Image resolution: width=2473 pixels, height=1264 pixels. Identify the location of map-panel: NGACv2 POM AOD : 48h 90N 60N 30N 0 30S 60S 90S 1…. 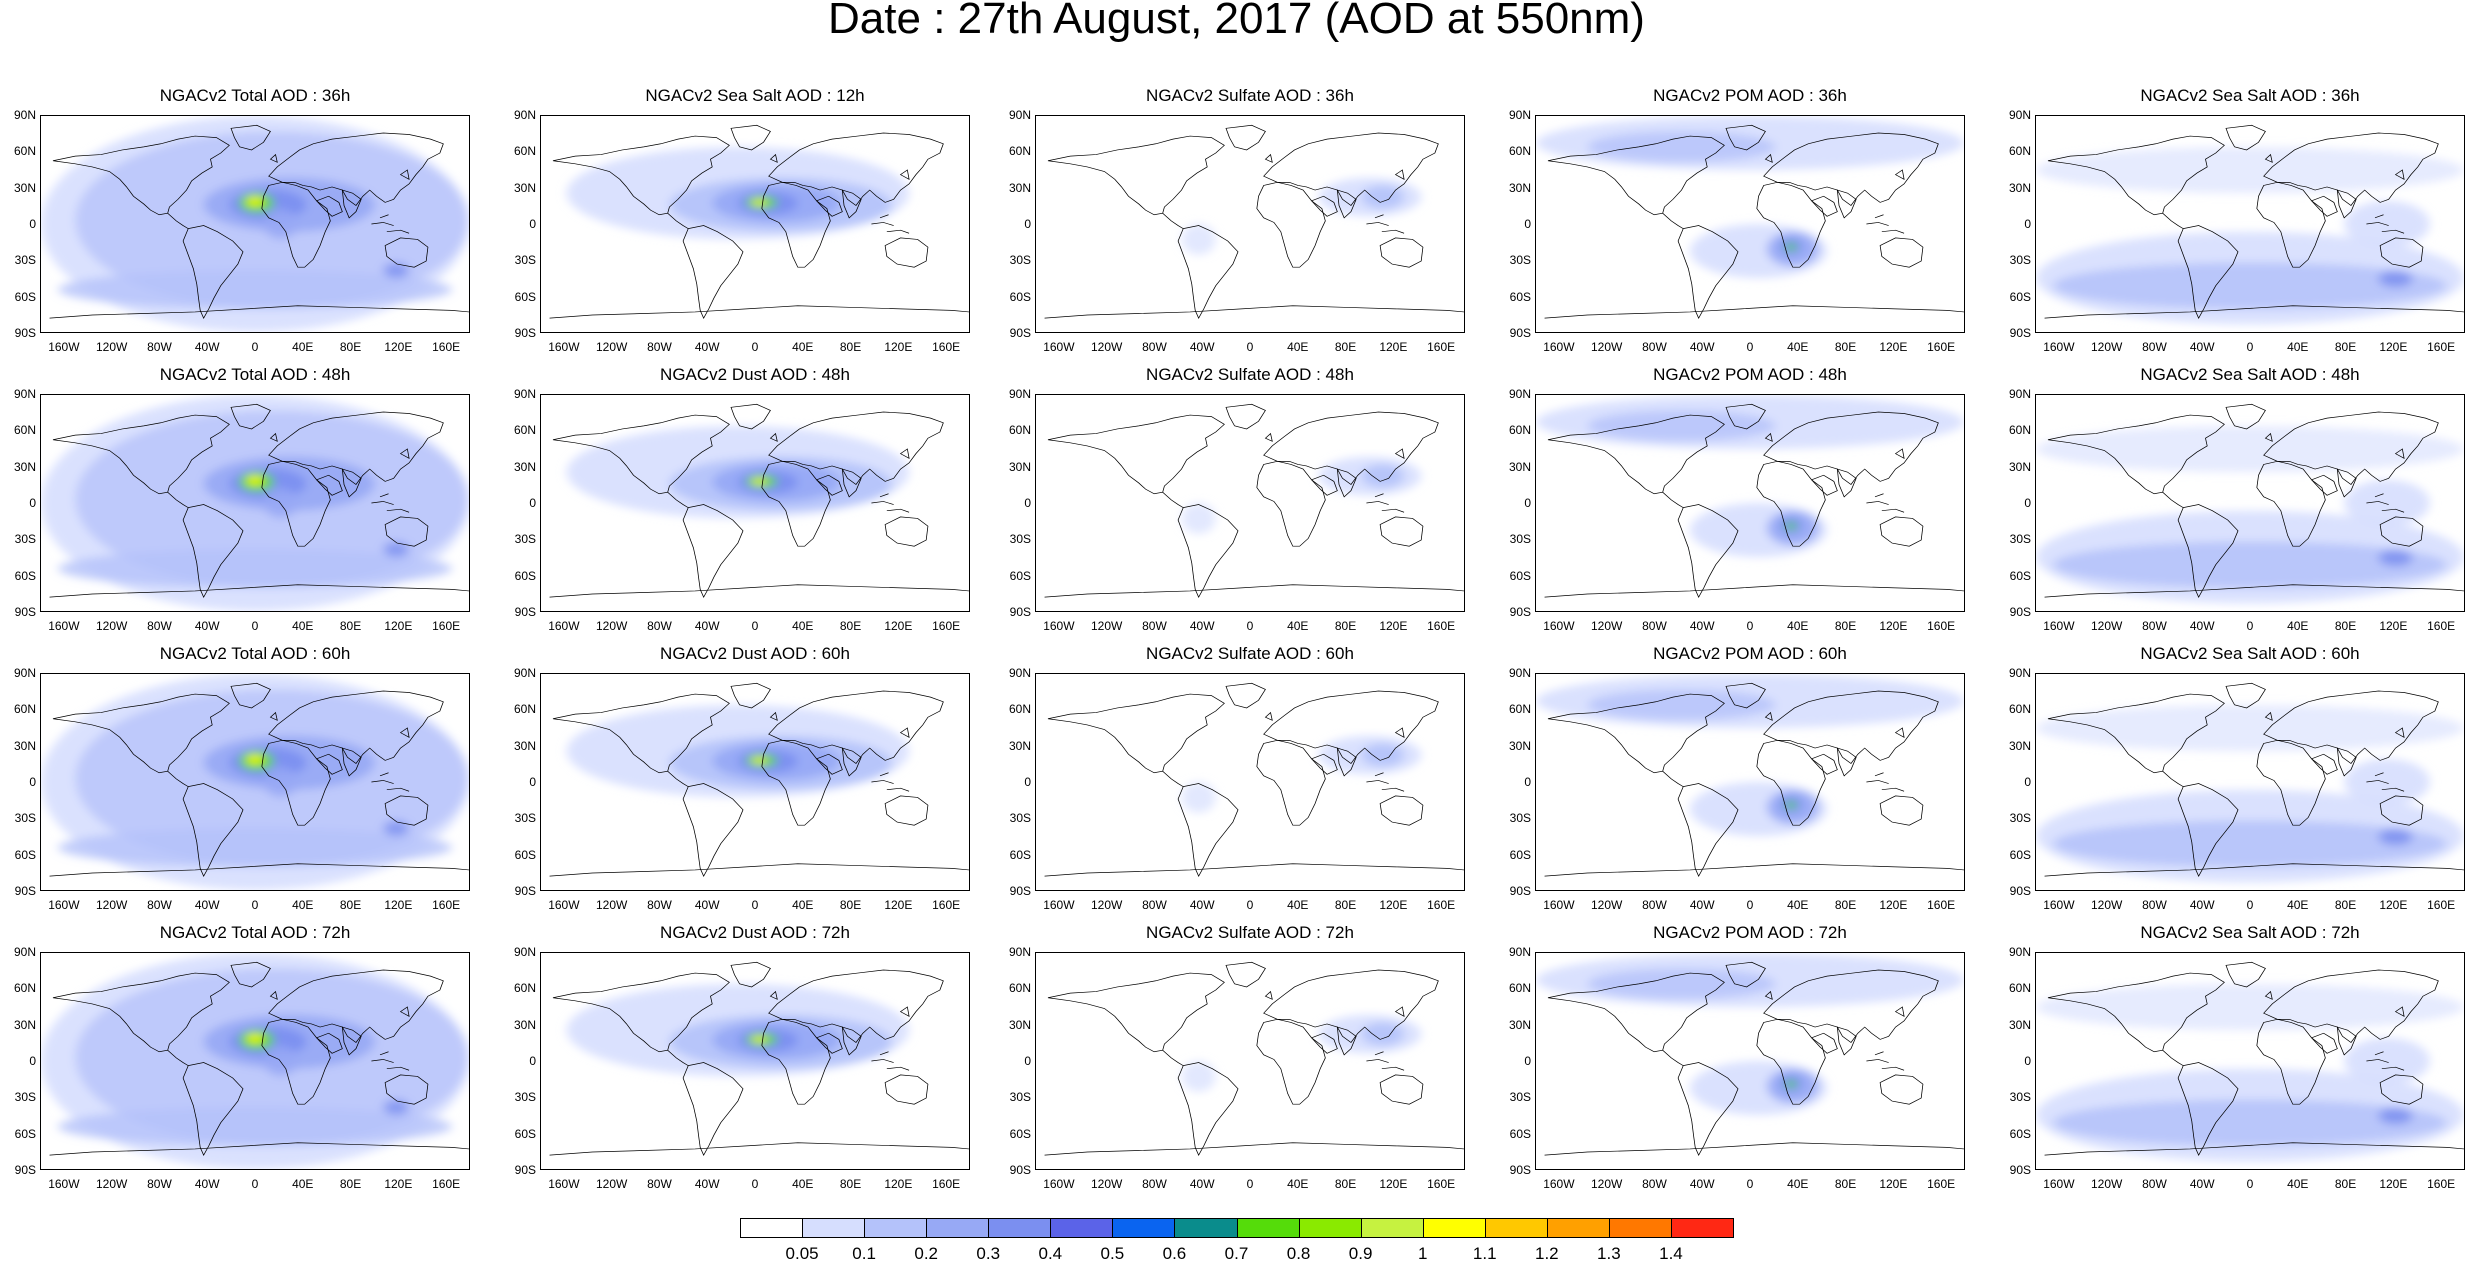
(1737, 498).